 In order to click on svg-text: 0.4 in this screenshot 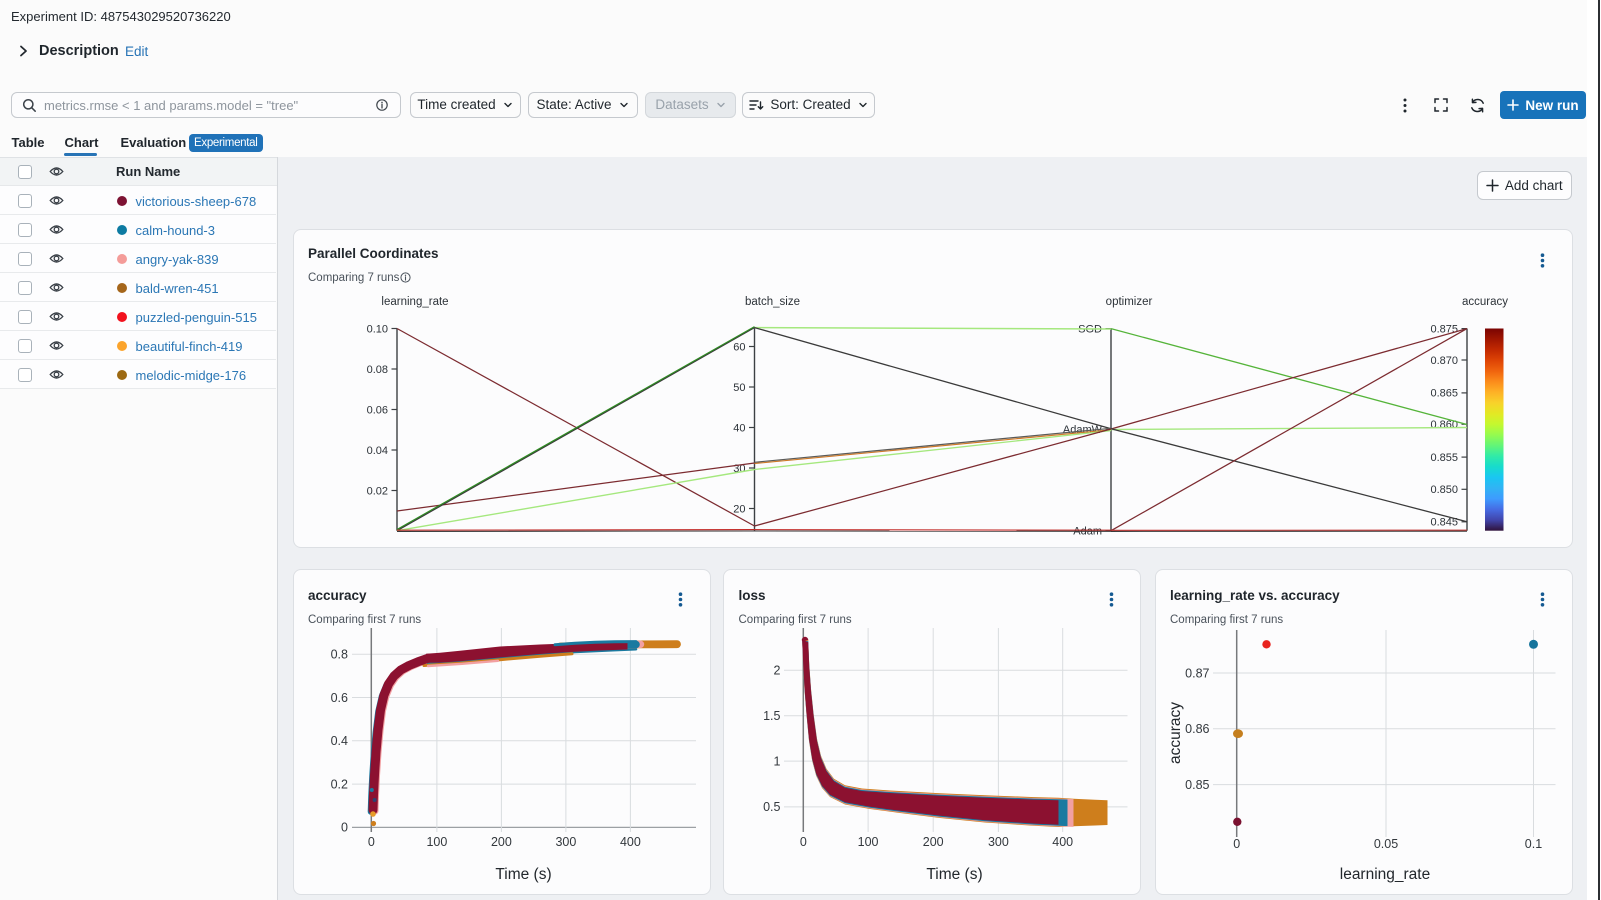, I will do `click(339, 741)`.